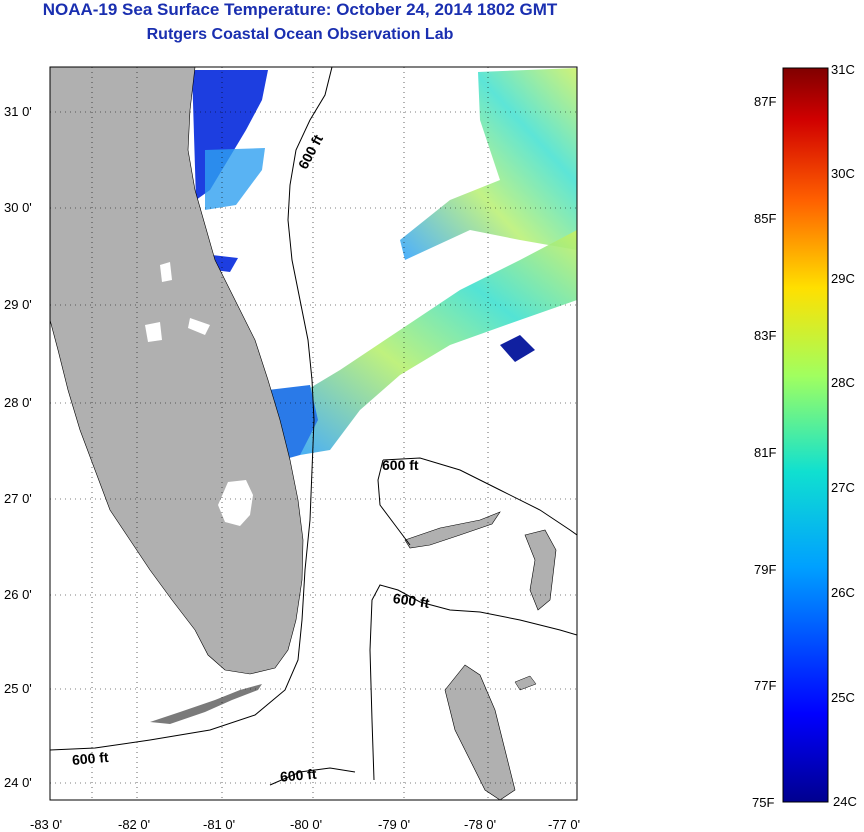 This screenshot has height=832, width=864. What do you see at coordinates (400, 465) in the screenshot?
I see `contour-label-2: 600 ft` at bounding box center [400, 465].